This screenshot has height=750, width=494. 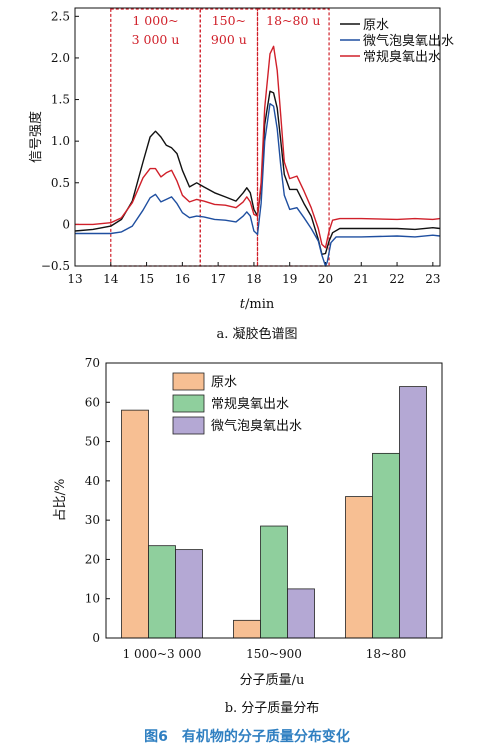 What do you see at coordinates (92, 442) in the screenshot?
I see `bar-y-tick-label: 50` at bounding box center [92, 442].